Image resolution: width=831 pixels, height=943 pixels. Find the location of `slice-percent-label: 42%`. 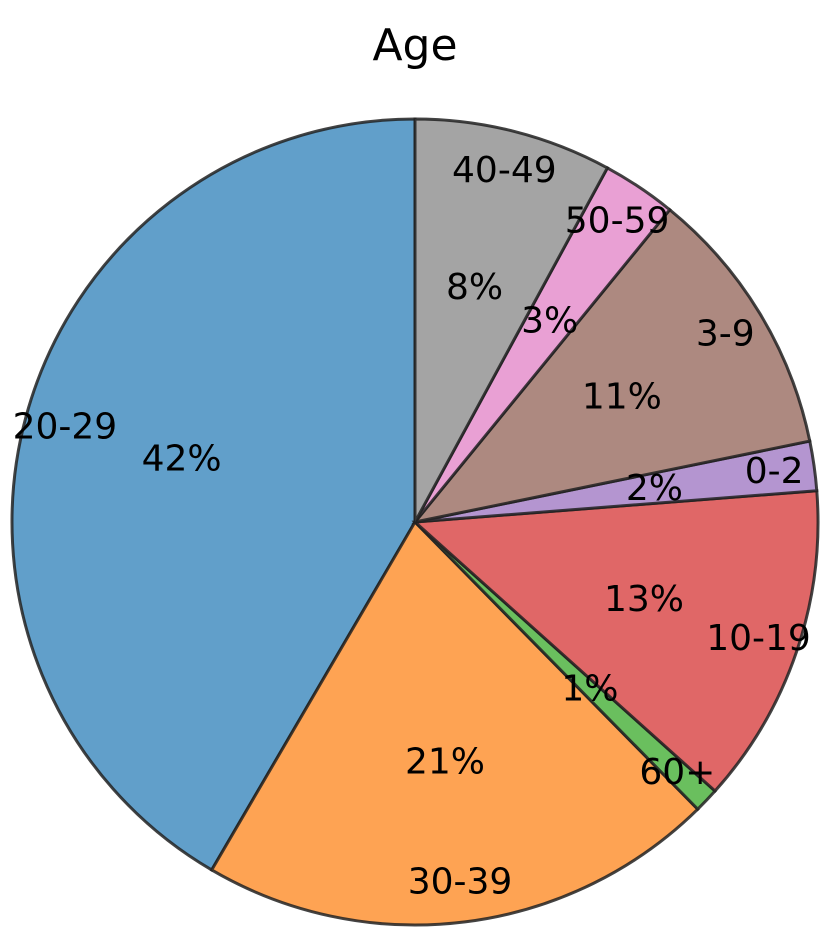

slice-percent-label: 42% is located at coordinates (182, 458).